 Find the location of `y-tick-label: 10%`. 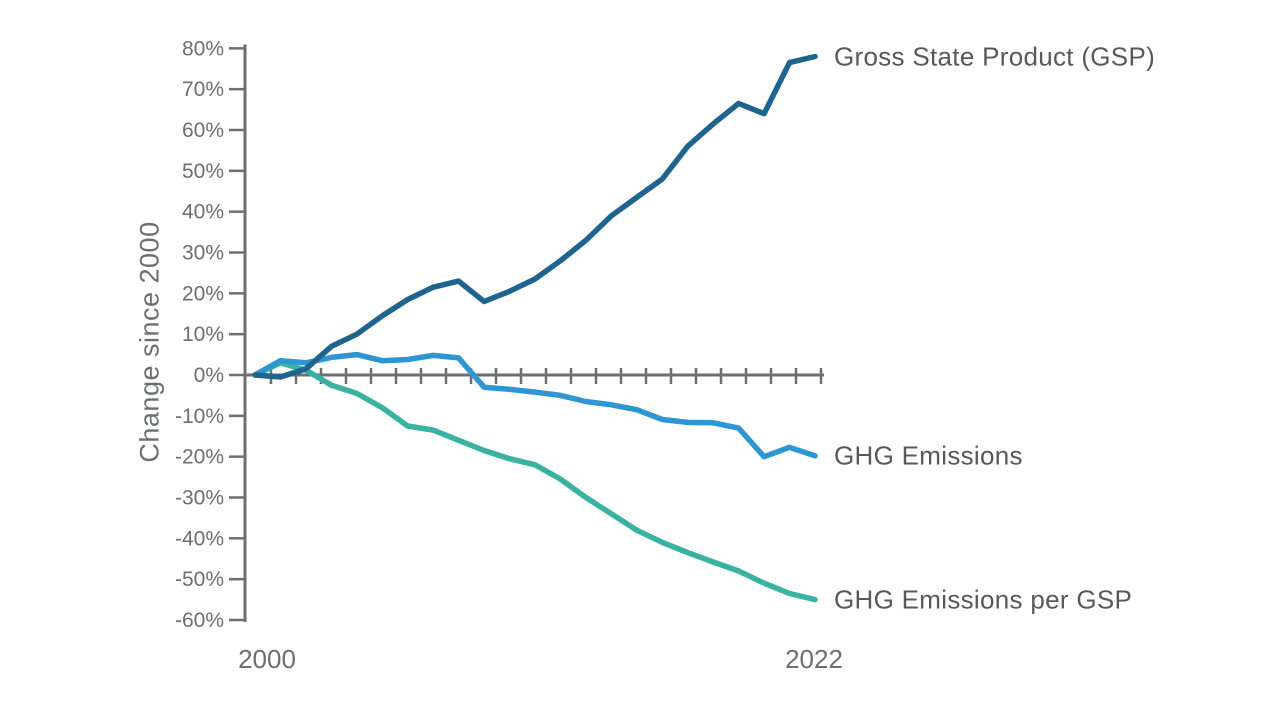

y-tick-label: 10% is located at coordinates (203, 334).